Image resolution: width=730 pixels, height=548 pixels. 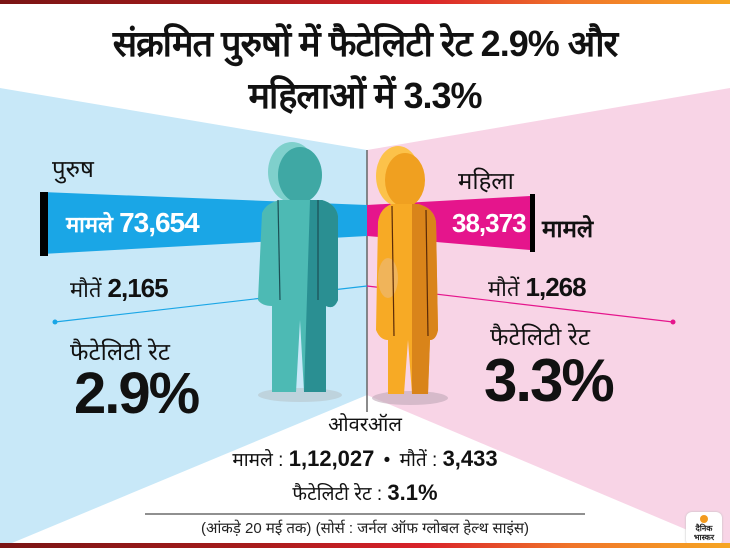 I want to click on male-cases-label: मामले, so click(x=89, y=224).